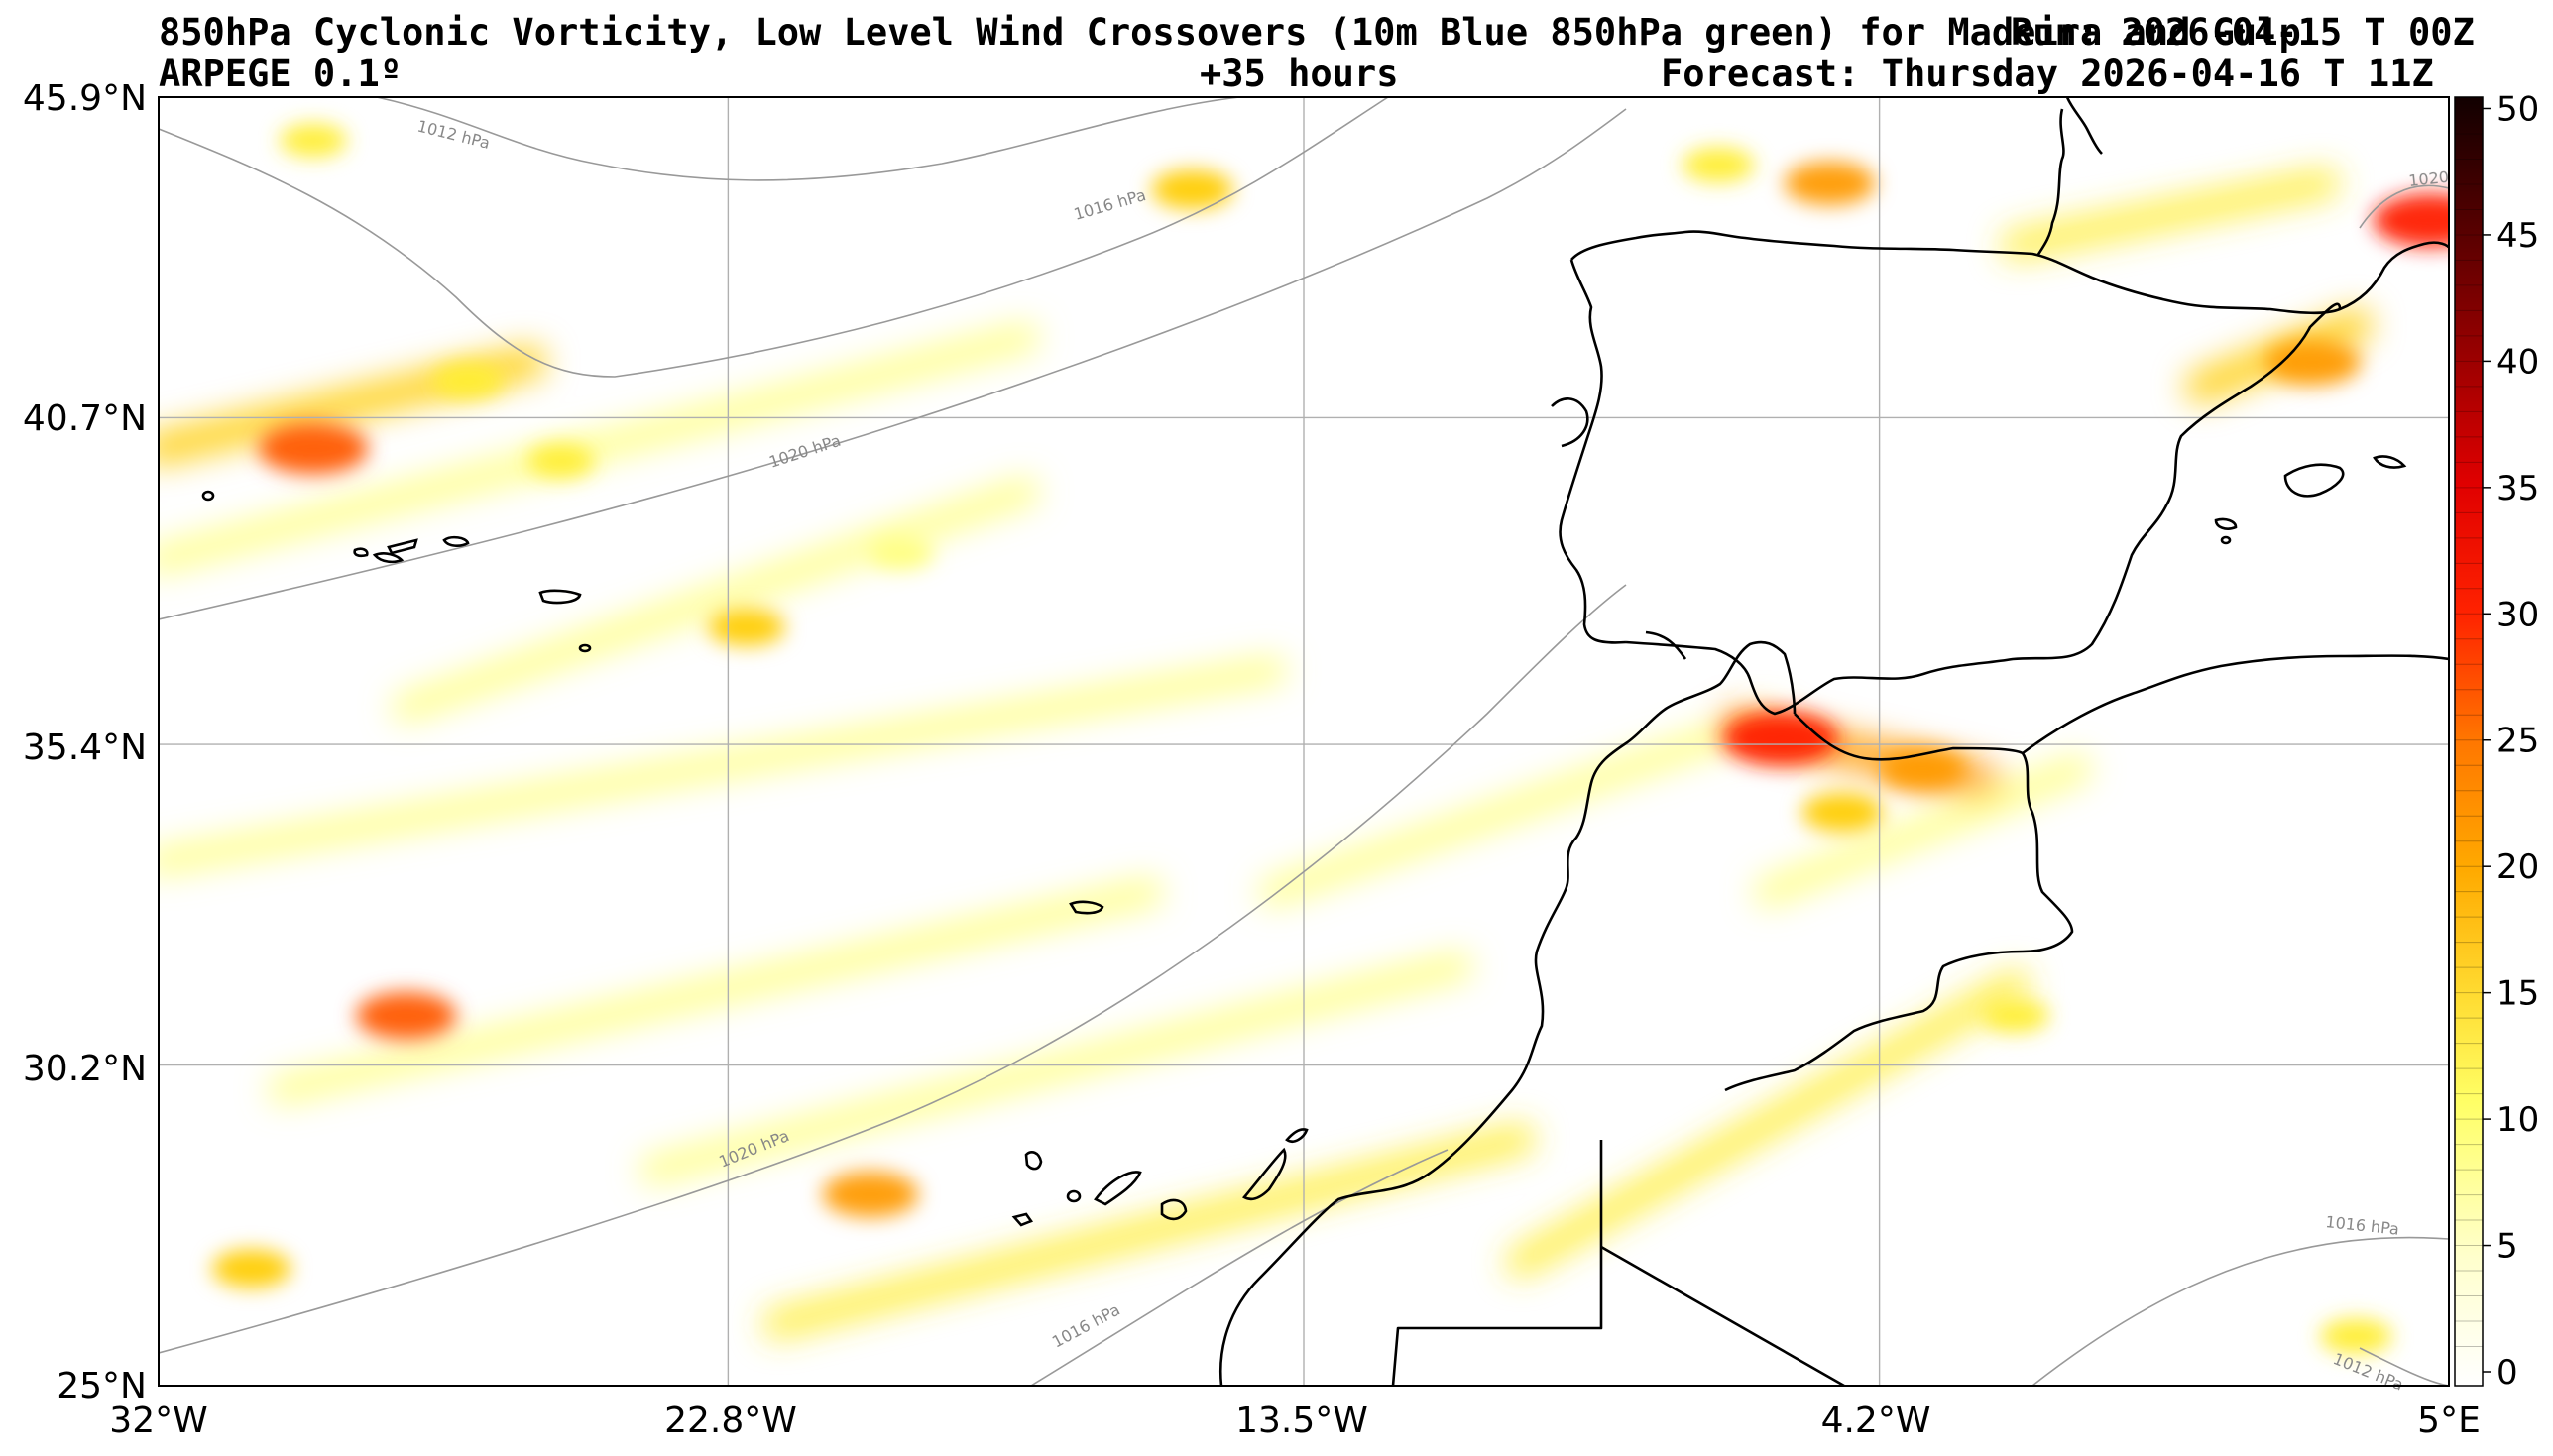 This screenshot has width=2553, height=1456. What do you see at coordinates (2517, 488) in the screenshot?
I see `colorbar-tick-label: 35` at bounding box center [2517, 488].